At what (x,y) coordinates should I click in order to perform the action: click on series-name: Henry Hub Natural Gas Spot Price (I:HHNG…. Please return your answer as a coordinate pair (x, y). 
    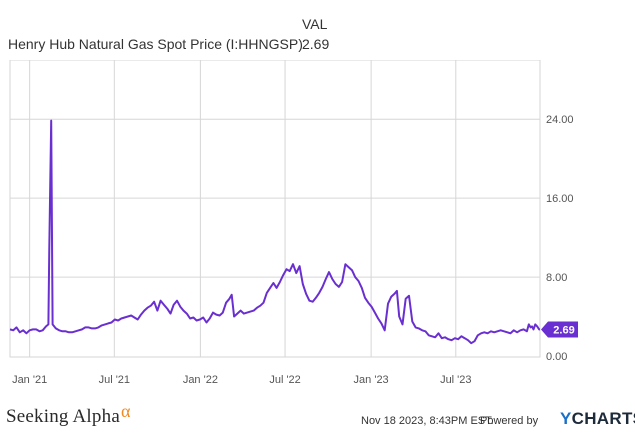
    Looking at the image, I should click on (155, 44).